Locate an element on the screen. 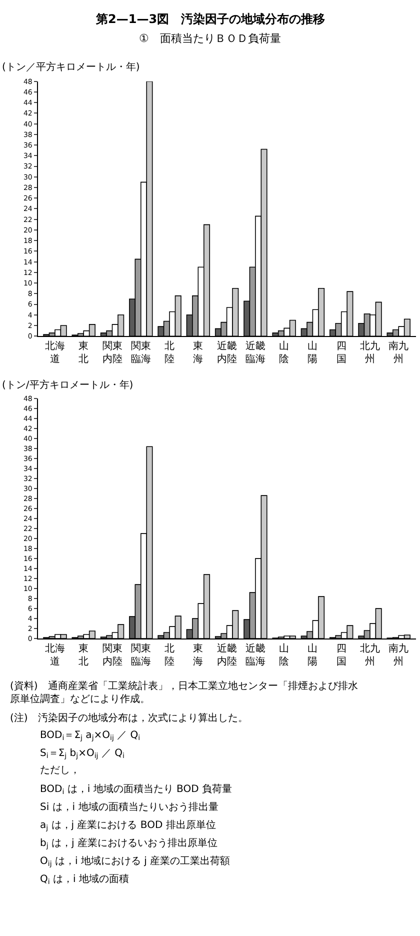 This screenshot has height=936, width=420. text: BOD$_{i}$ は，i 地域の面積当たり BOD 負荷量 is located at coordinates (136, 789).